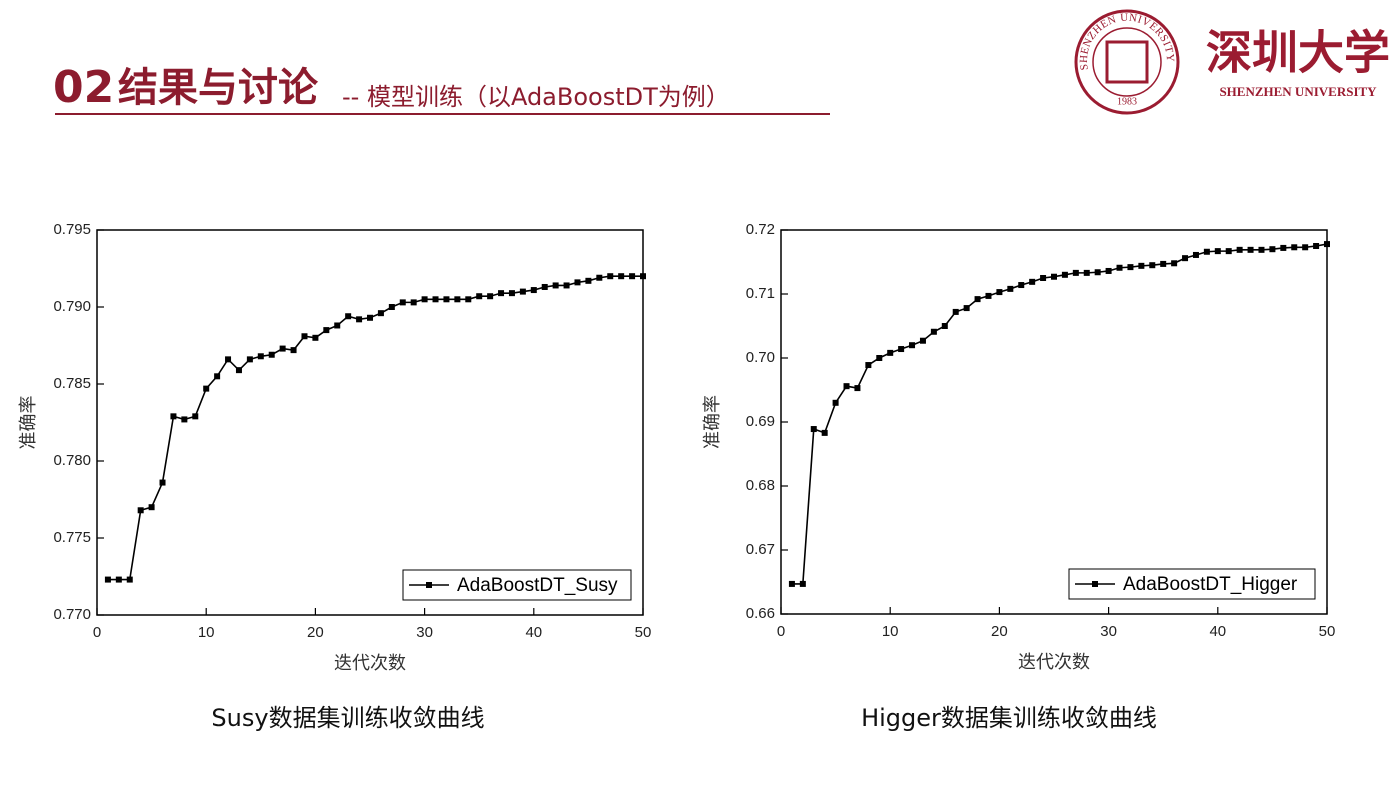 Image resolution: width=1399 pixels, height=796 pixels. I want to click on x-tick-label: 20, so click(315, 632).